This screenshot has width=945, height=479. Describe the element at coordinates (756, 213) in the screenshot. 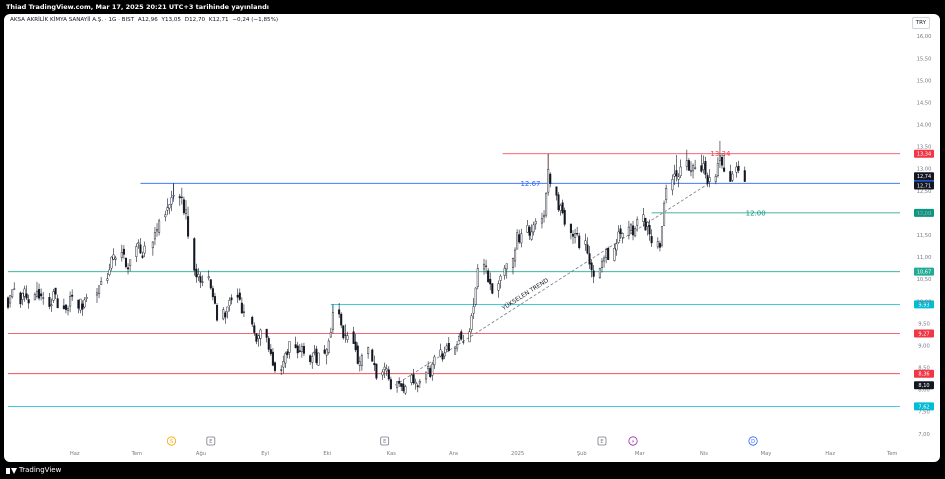

I see `level-label: 12.00` at that location.